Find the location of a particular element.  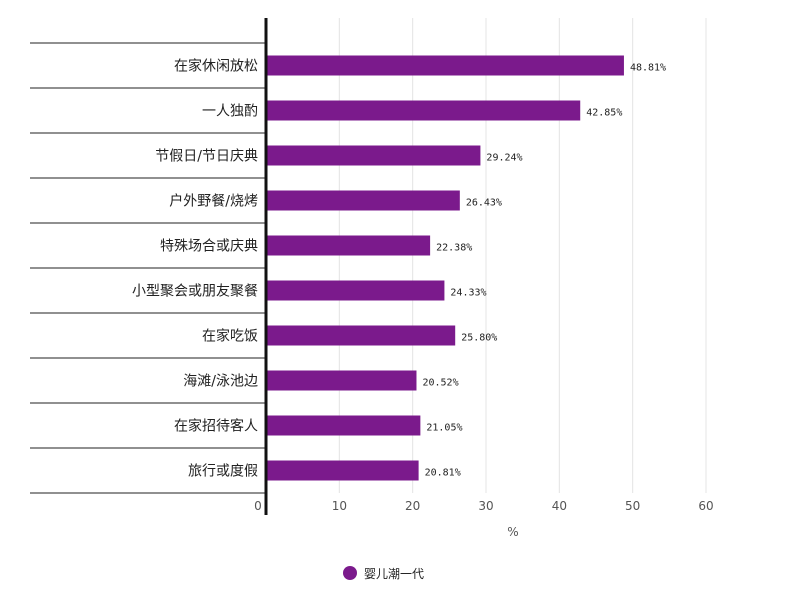

data-label: 24.33% is located at coordinates (468, 293).